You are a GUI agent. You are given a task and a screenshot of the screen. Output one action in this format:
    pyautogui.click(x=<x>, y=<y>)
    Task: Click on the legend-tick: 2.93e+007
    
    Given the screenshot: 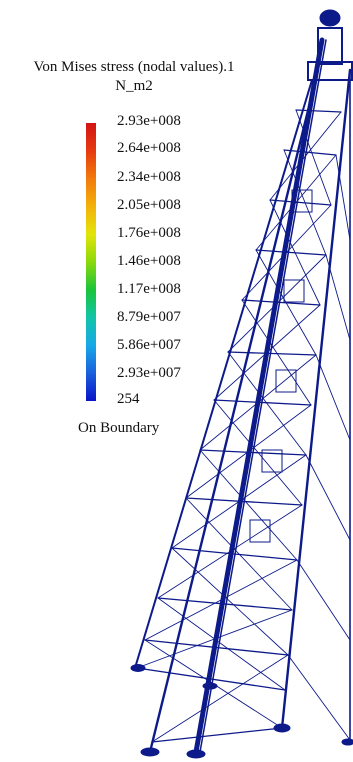 What is the action you would take?
    pyautogui.click(x=149, y=373)
    